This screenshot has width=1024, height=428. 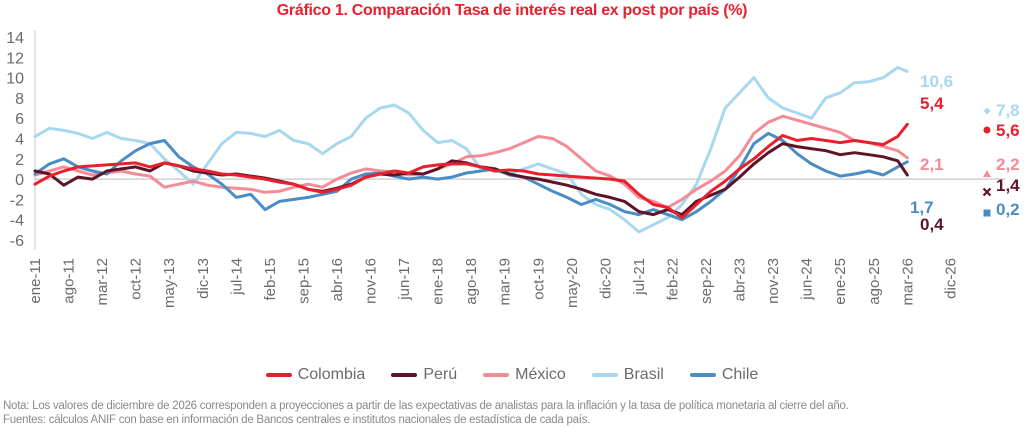 What do you see at coordinates (540, 374) in the screenshot?
I see `legend-label: México` at bounding box center [540, 374].